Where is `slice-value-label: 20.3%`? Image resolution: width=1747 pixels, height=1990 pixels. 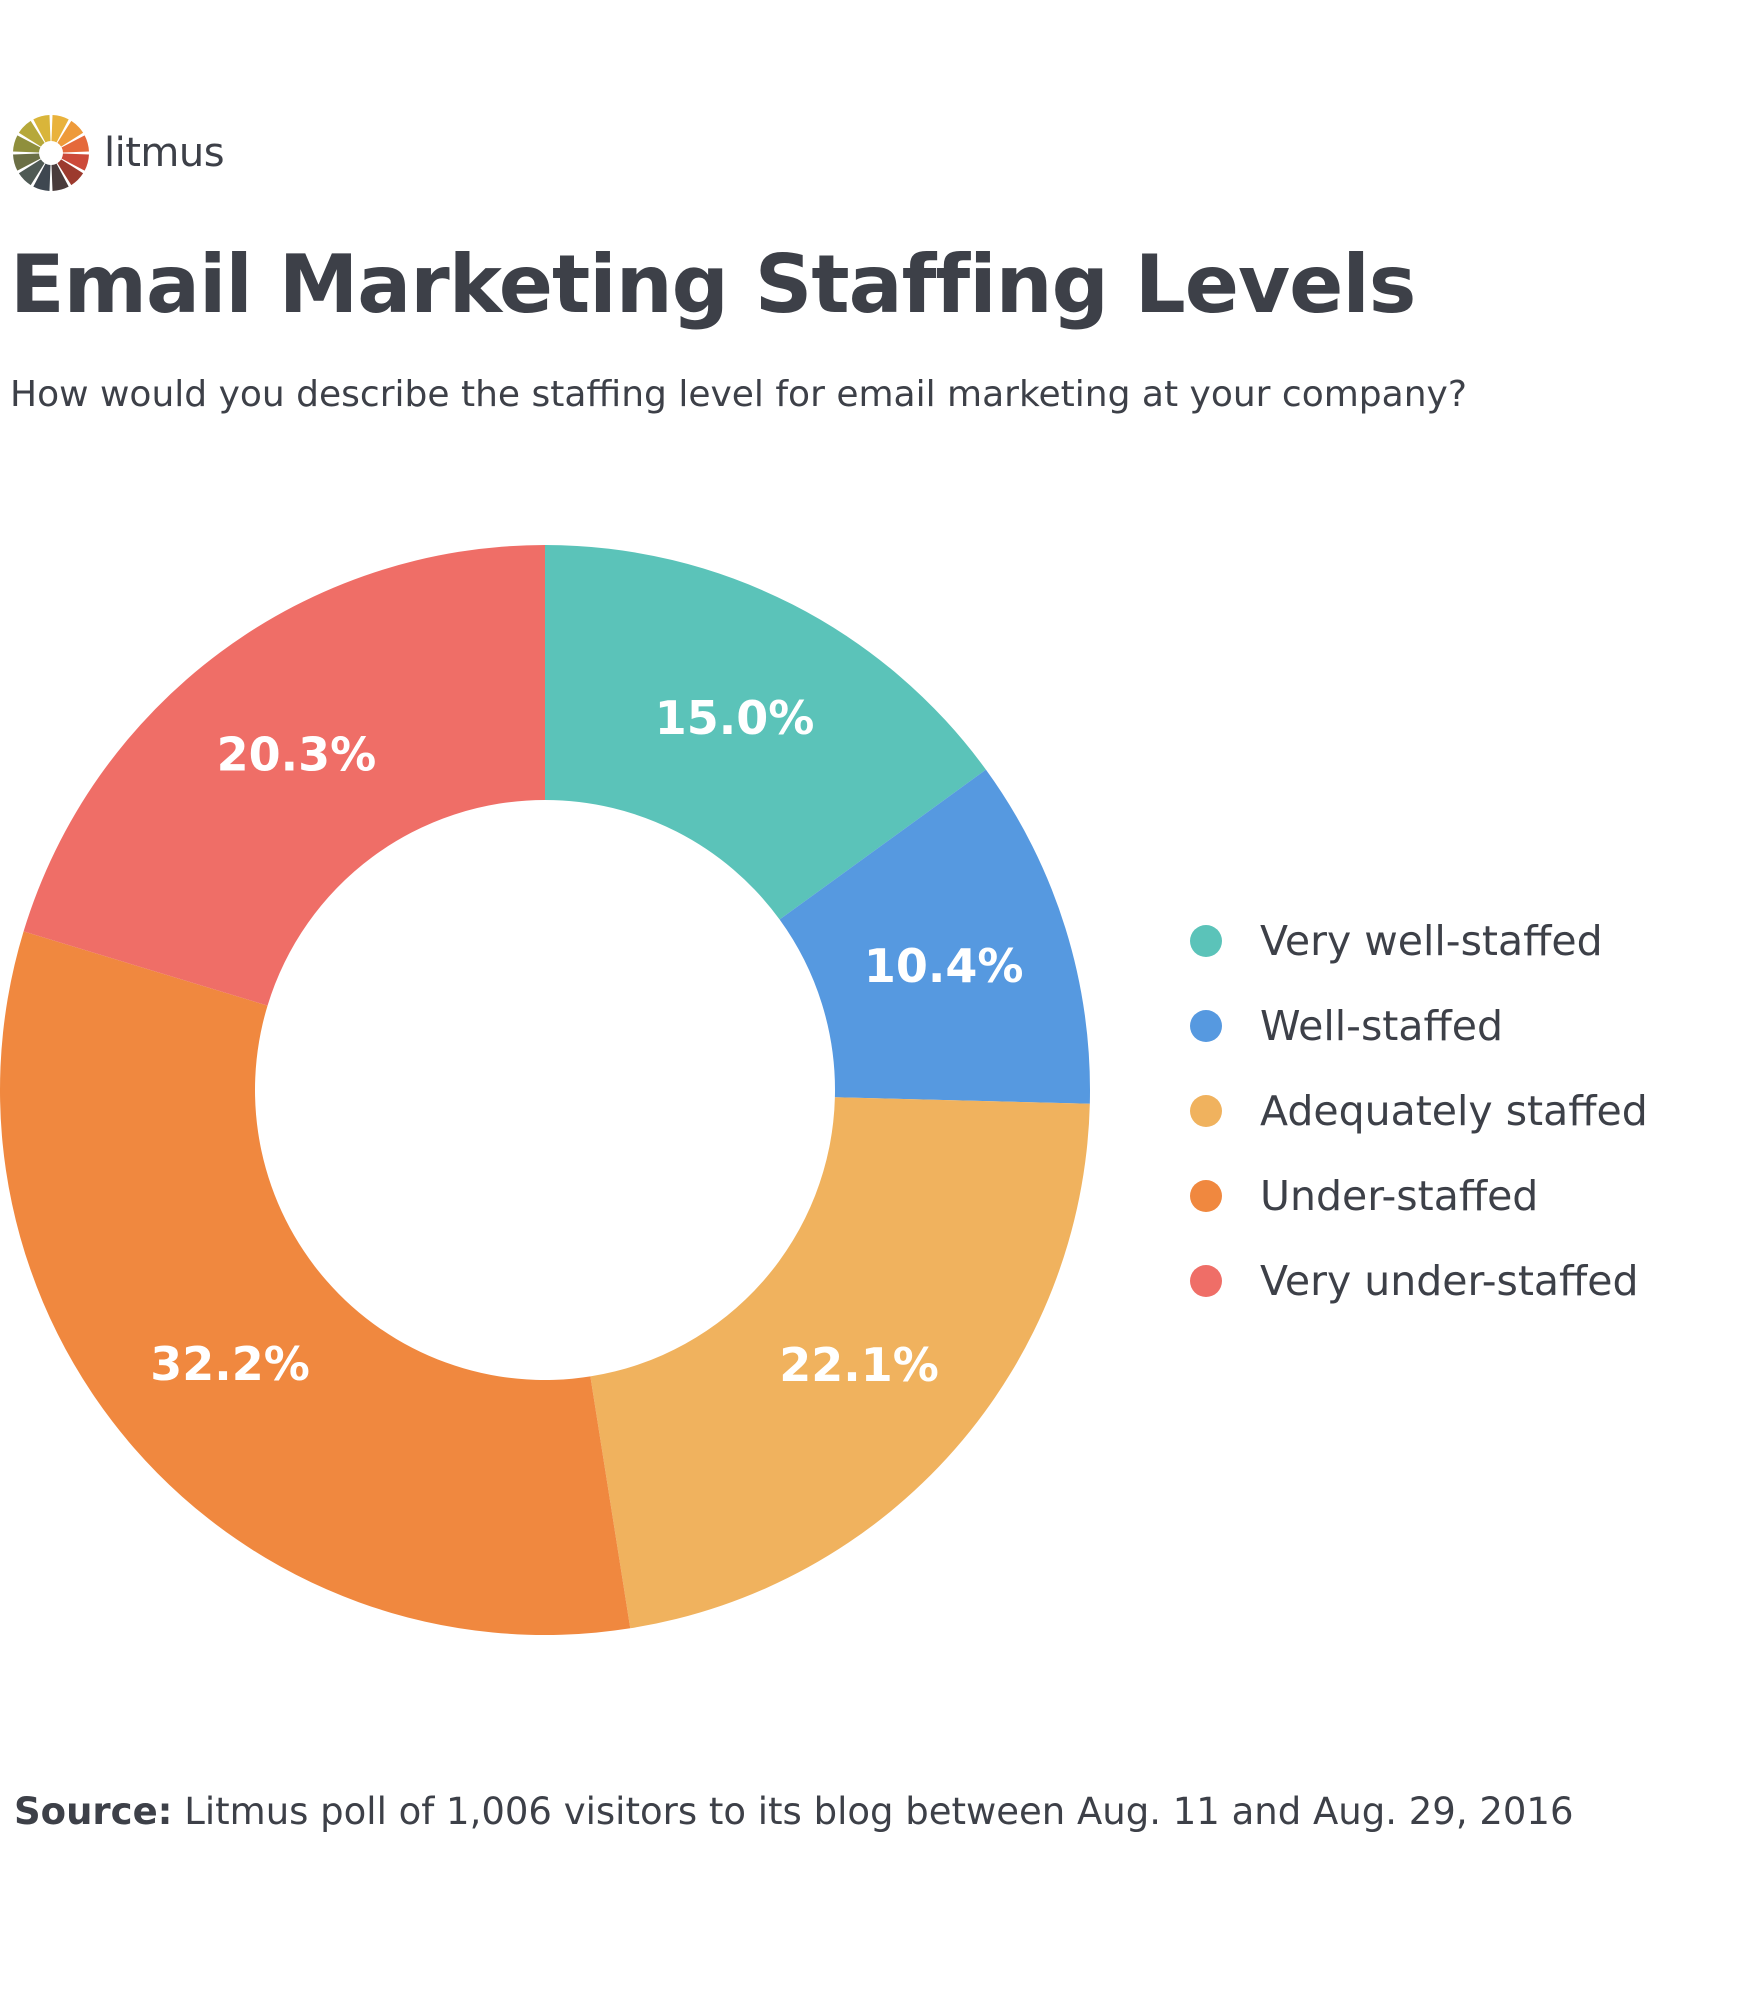 slice-value-label: 20.3% is located at coordinates (297, 755).